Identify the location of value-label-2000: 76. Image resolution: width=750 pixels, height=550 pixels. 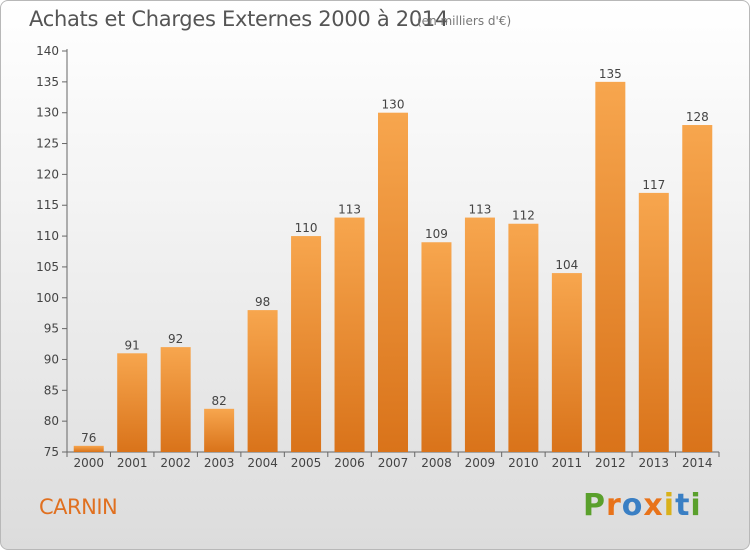
(88, 438).